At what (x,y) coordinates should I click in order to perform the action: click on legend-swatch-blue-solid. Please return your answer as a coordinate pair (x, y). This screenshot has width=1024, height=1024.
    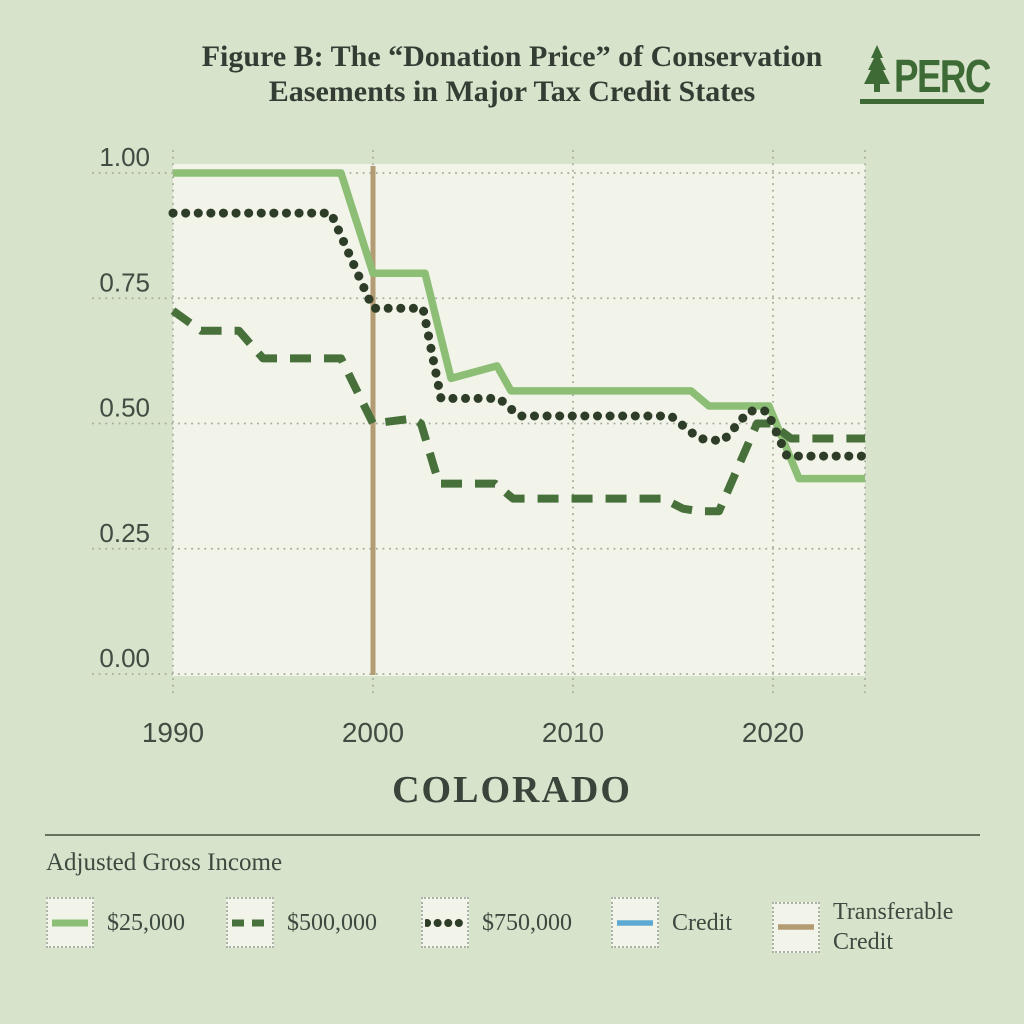
    Looking at the image, I should click on (635, 922).